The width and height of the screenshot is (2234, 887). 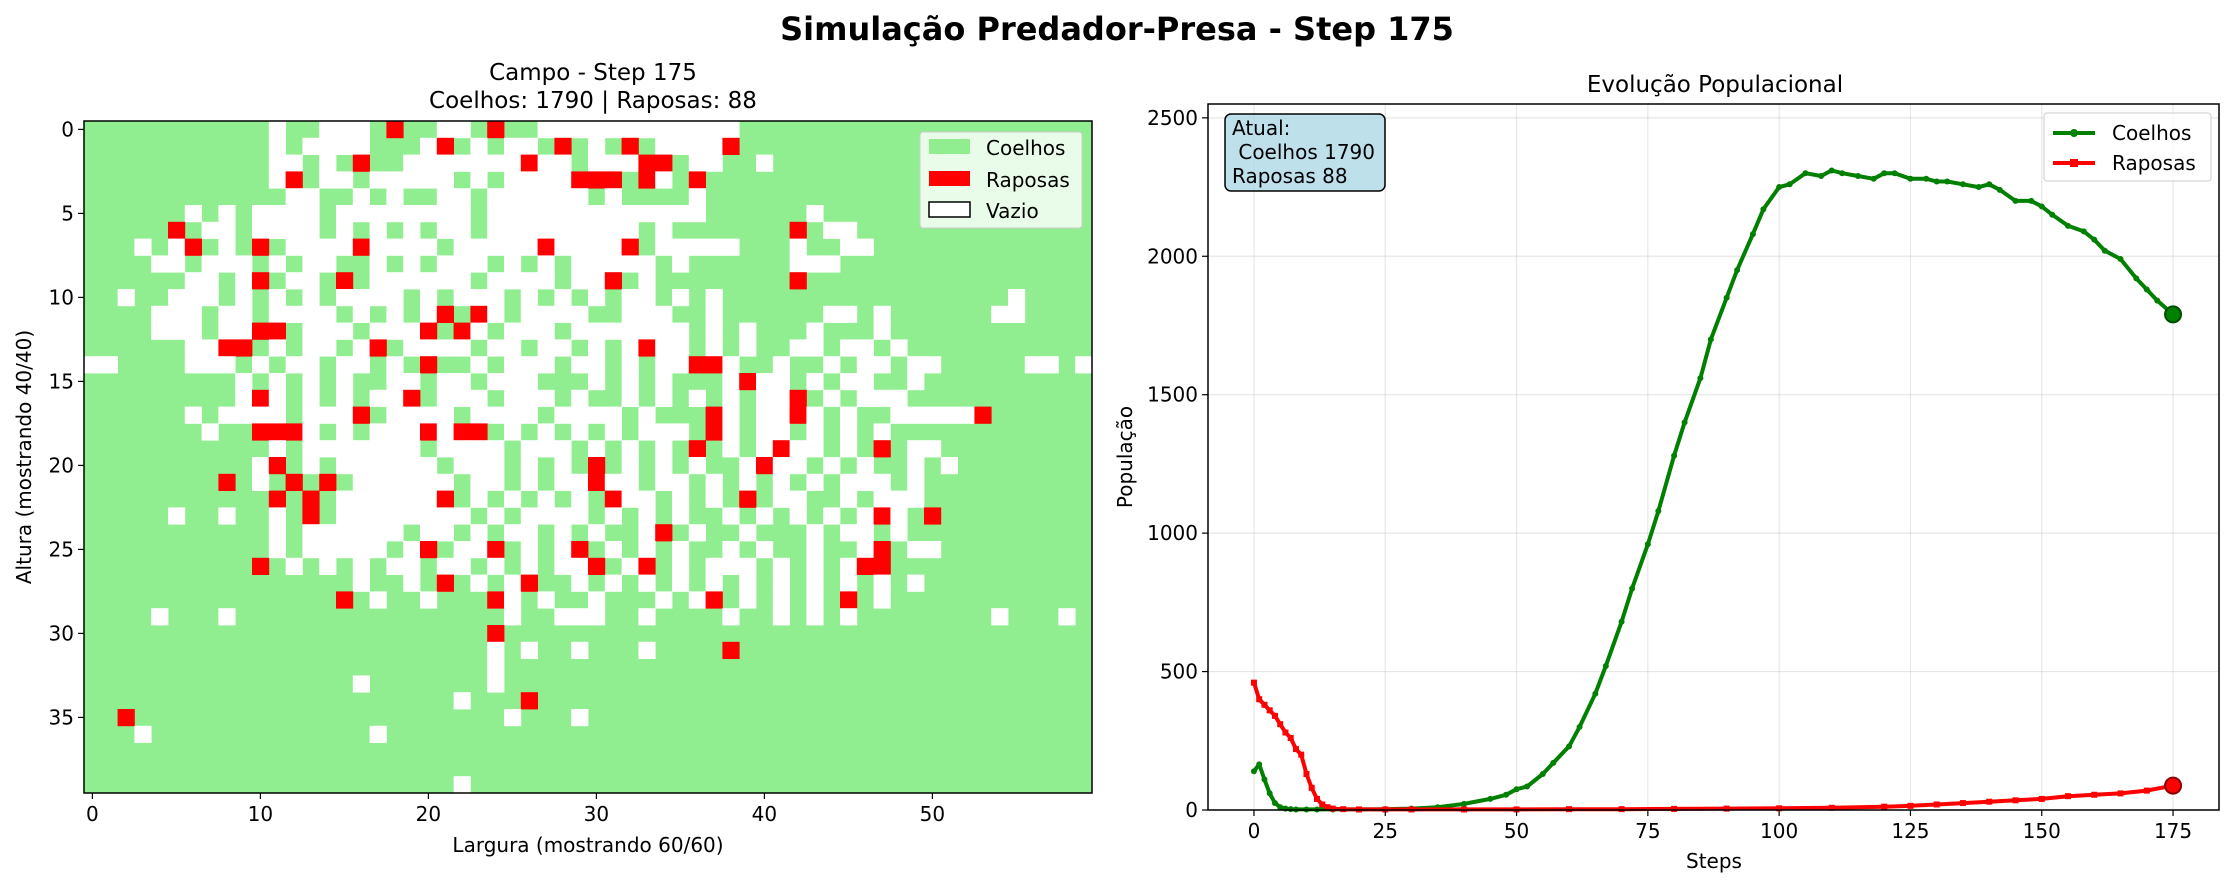 I want to click on line-ytick-label: 500, so click(x=1179, y=672).